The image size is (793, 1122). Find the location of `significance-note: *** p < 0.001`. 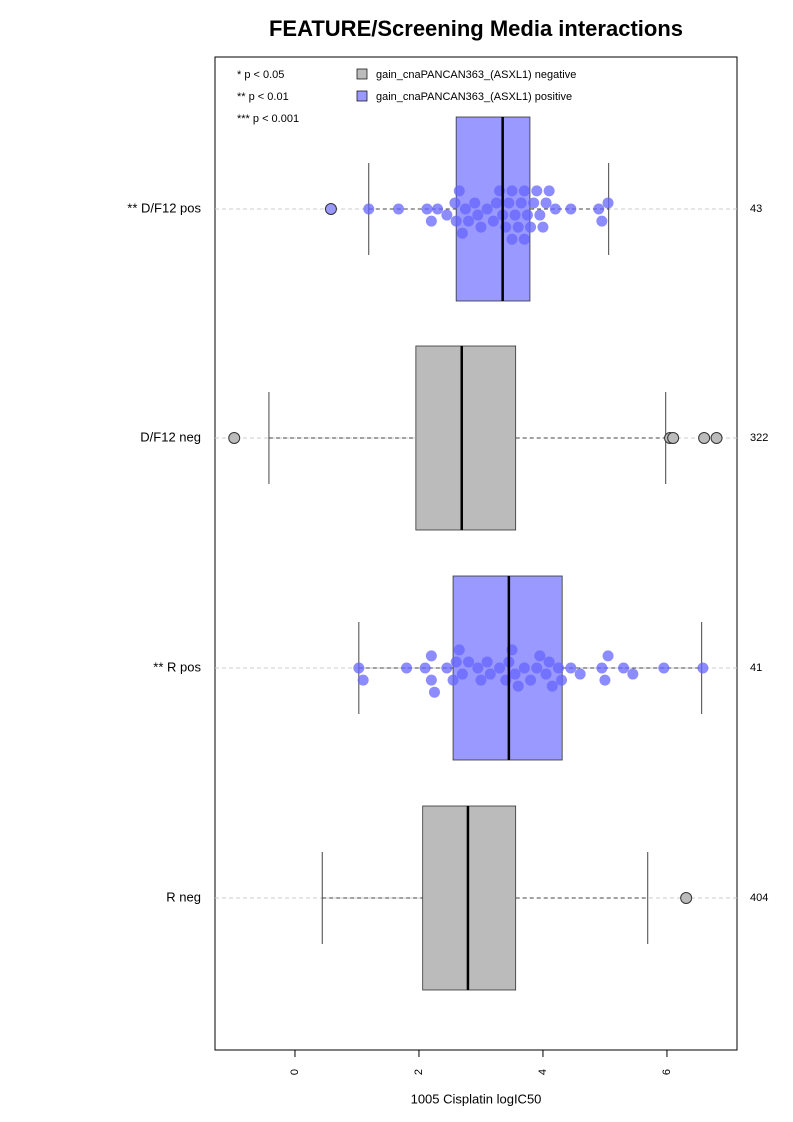

significance-note: *** p < 0.001 is located at coordinates (268, 119).